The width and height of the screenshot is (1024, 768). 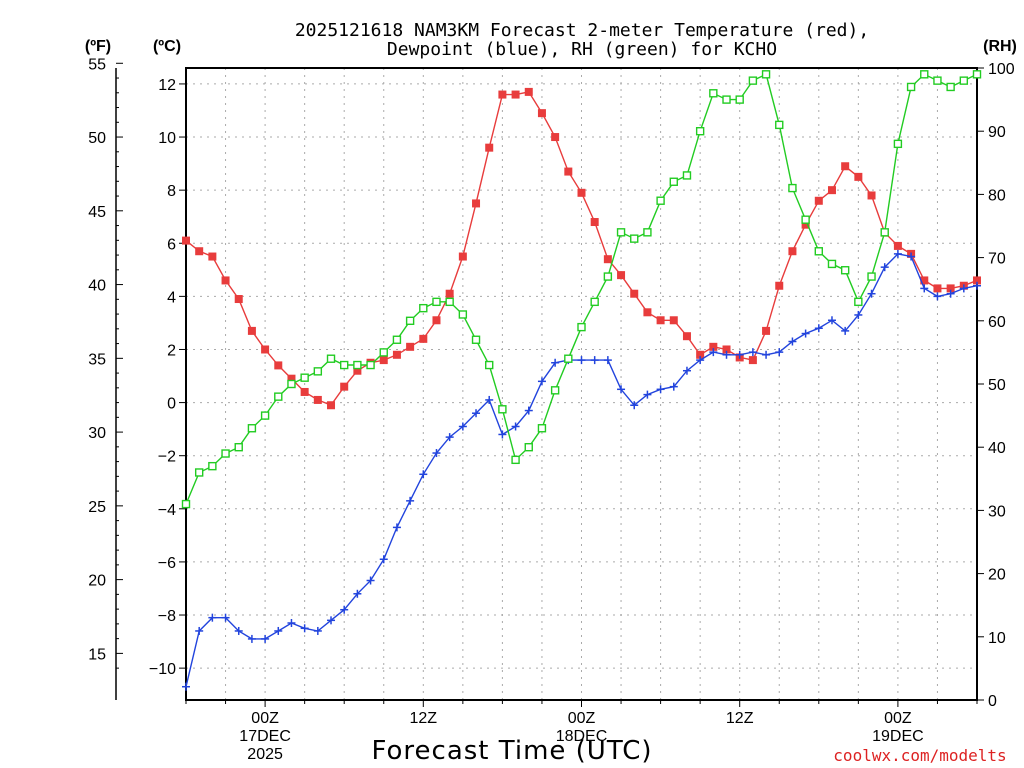 What do you see at coordinates (511, 751) in the screenshot?
I see `x-axis-label: Forecast Time (UTC)` at bounding box center [511, 751].